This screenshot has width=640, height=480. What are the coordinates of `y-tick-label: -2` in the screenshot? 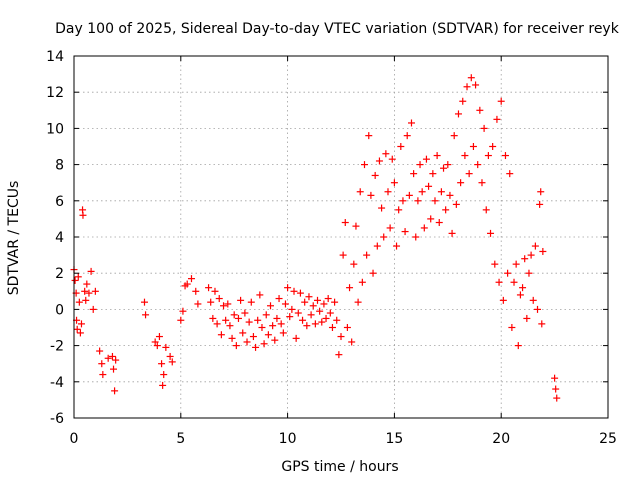 It's located at (57, 347).